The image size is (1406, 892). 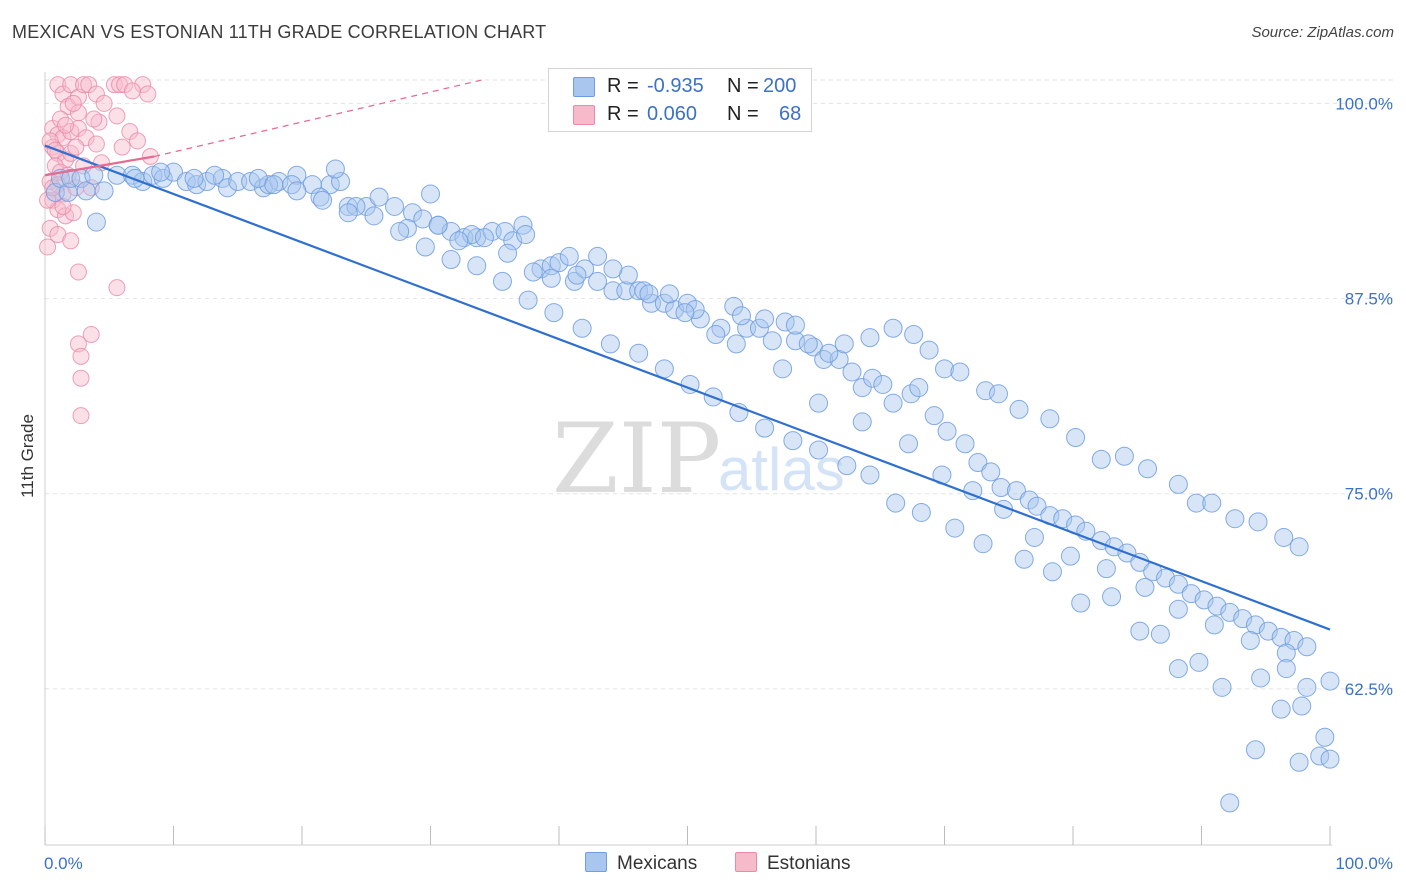 I want to click on y-axis-title: 11th Grade, so click(x=27, y=456).